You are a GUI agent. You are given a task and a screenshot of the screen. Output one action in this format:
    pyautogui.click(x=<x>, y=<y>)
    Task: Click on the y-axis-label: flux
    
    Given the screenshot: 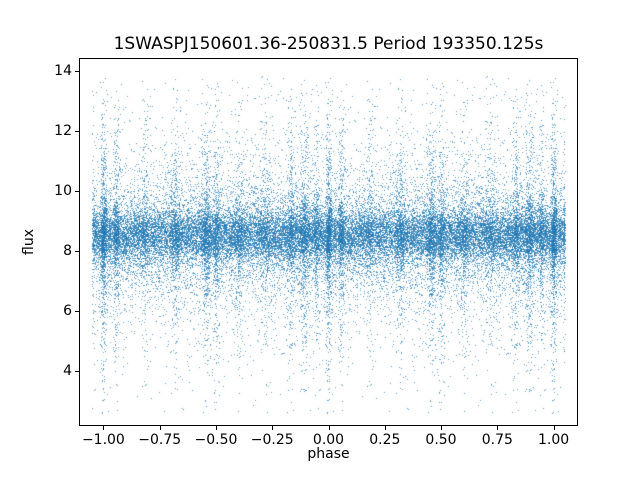 What is the action you would take?
    pyautogui.click(x=29, y=242)
    